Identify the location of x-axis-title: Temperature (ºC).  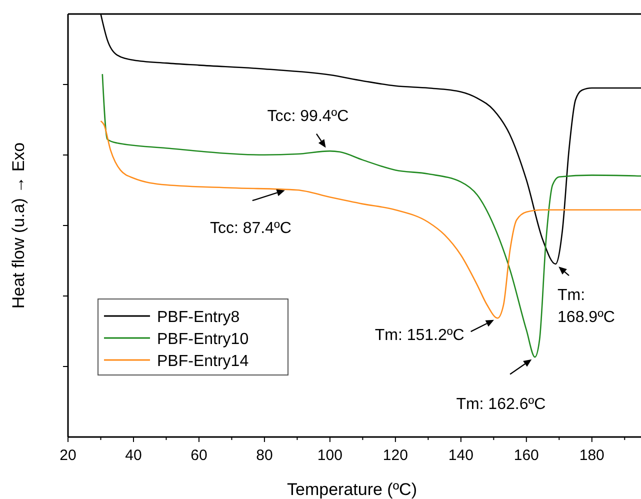
(352, 489).